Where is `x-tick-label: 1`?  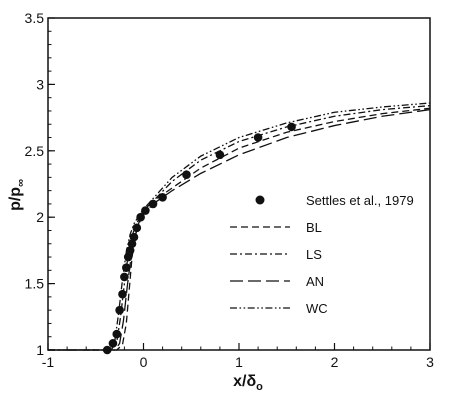 x-tick-label: 1 is located at coordinates (239, 362).